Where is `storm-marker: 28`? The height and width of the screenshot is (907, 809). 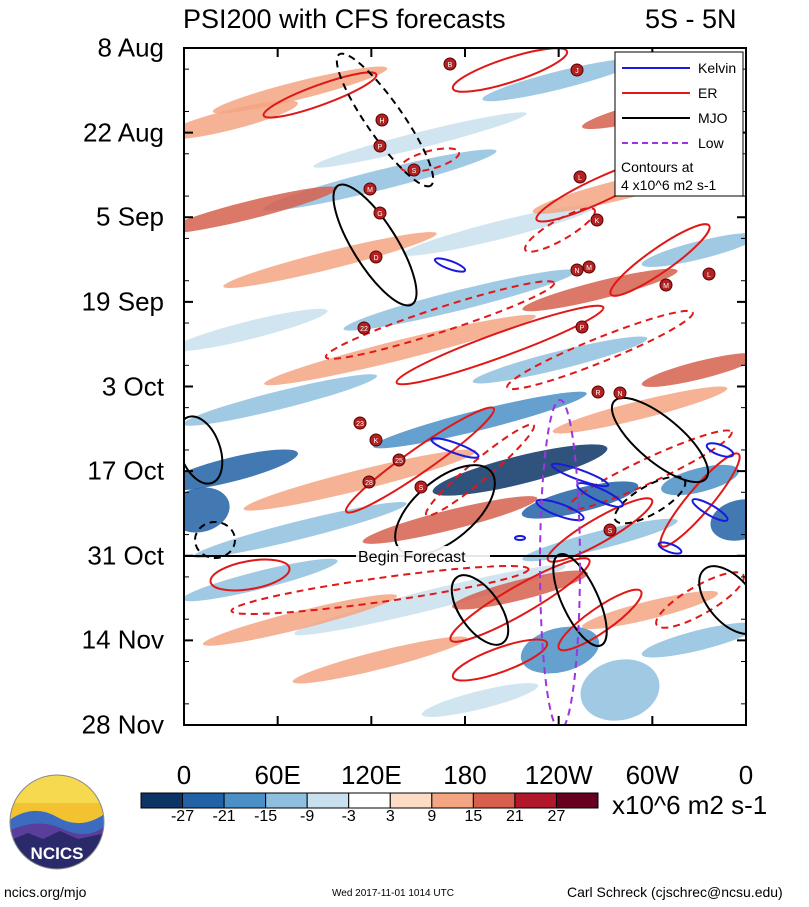
storm-marker: 28 is located at coordinates (369, 482).